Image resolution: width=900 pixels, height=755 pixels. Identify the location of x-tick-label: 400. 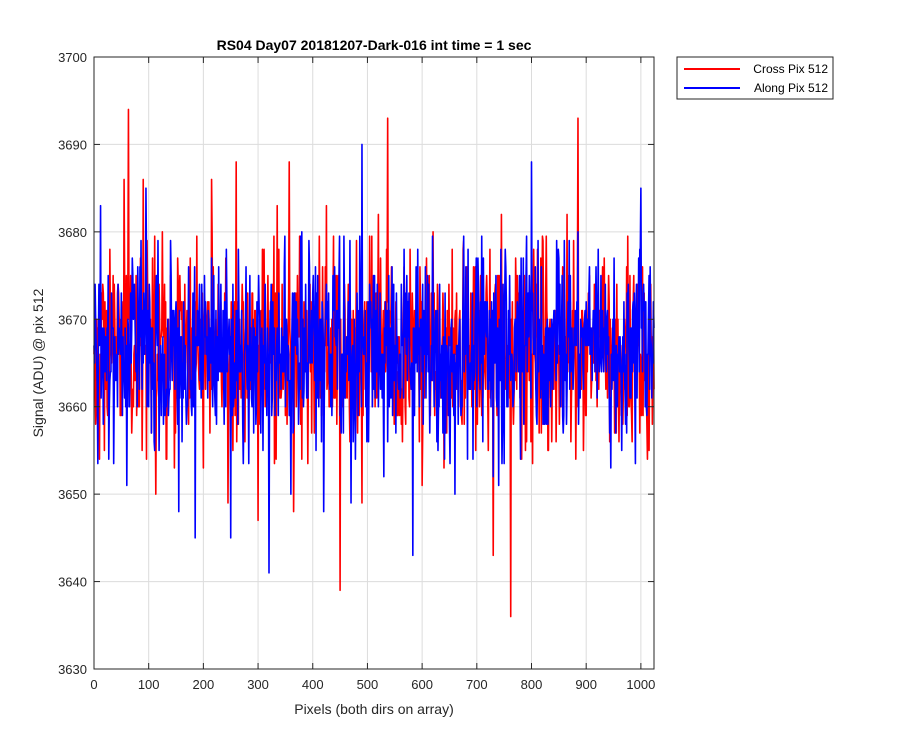
(313, 684).